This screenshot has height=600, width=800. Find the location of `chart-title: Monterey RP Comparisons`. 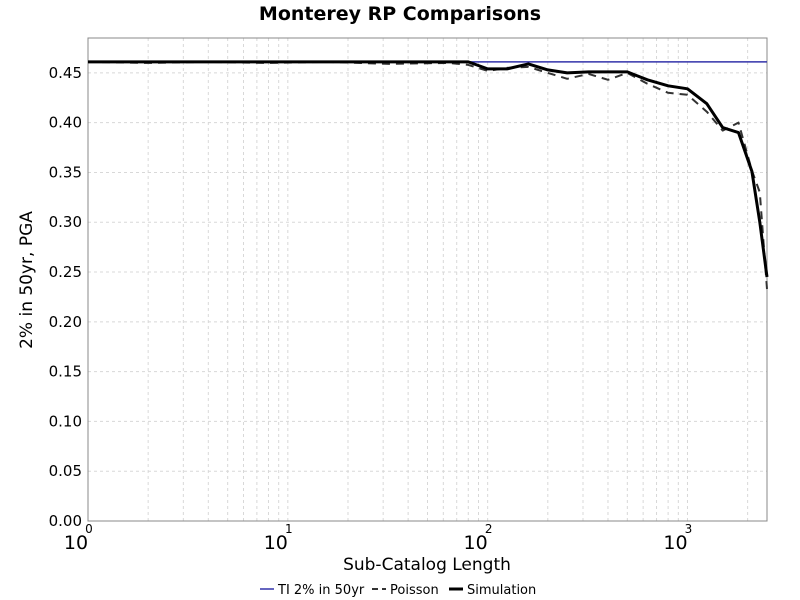

chart-title: Monterey RP Comparisons is located at coordinates (400, 14).